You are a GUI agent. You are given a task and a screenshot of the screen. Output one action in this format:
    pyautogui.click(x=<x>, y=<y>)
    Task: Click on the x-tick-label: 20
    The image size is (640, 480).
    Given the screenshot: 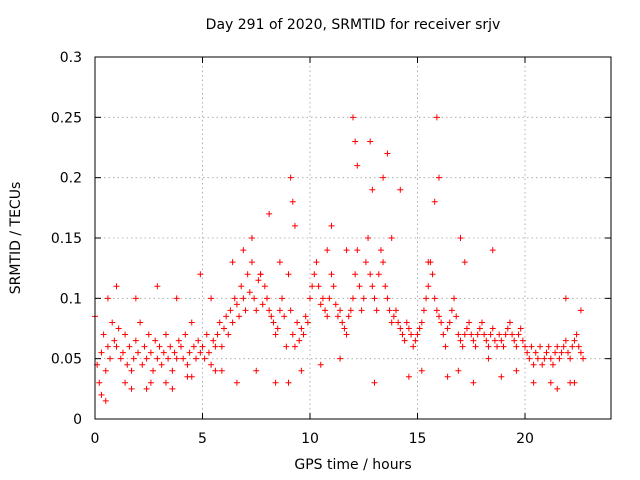 What is the action you would take?
    pyautogui.click(x=525, y=439)
    